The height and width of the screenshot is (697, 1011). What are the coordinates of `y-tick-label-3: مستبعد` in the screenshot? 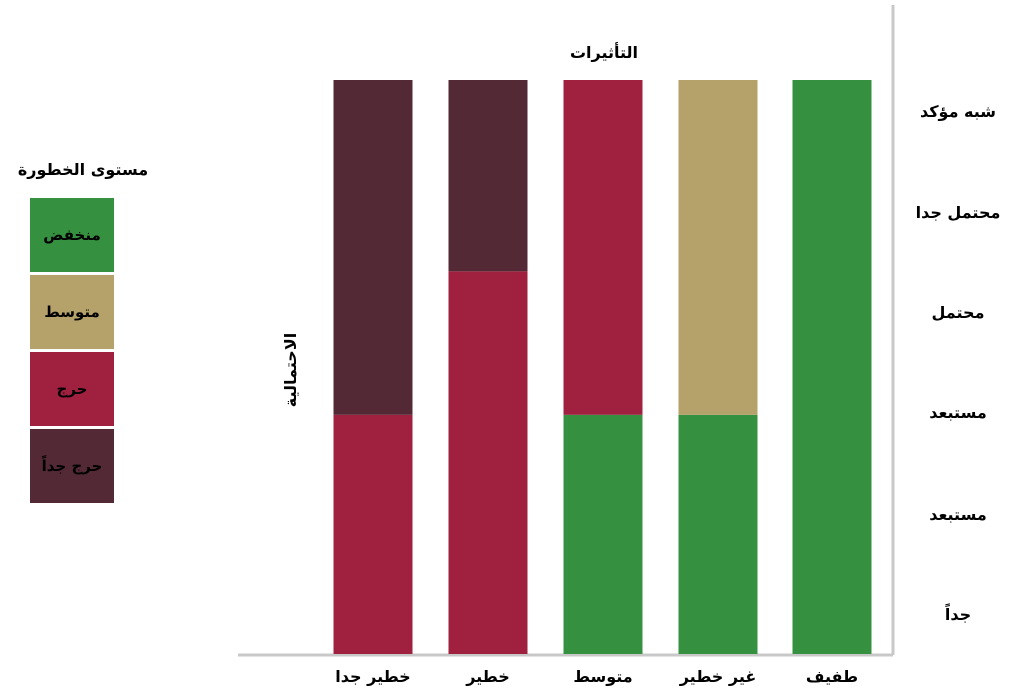 It's located at (958, 412).